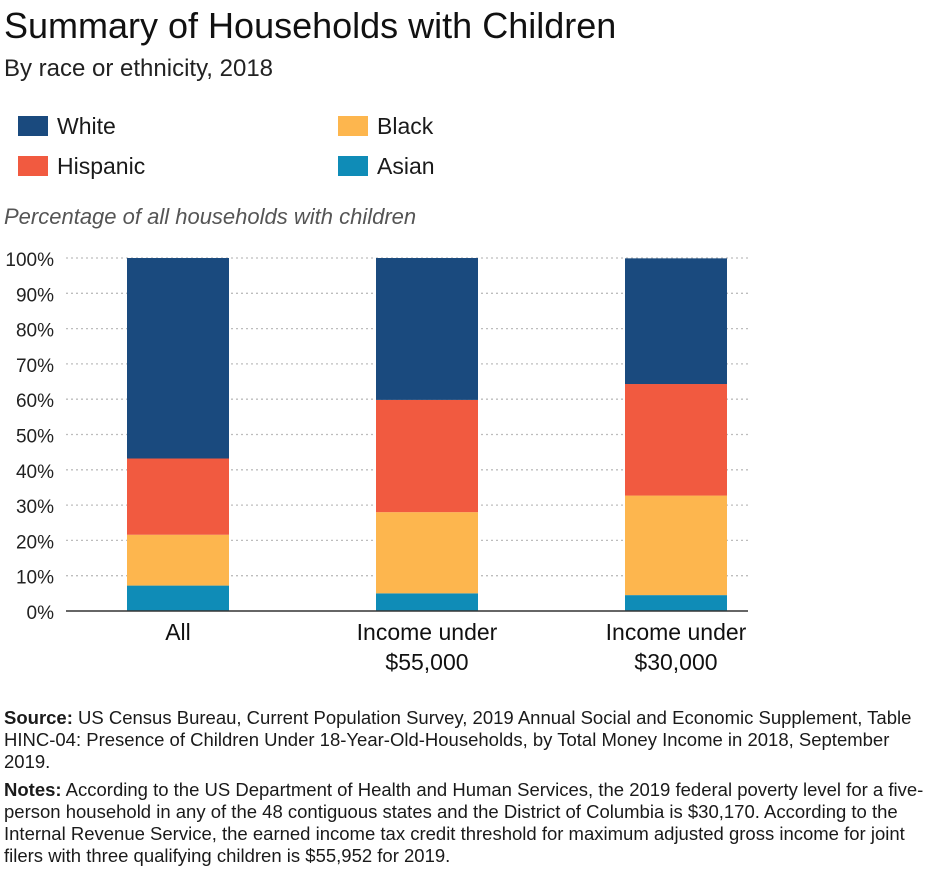  Describe the element at coordinates (35, 578) in the screenshot. I see `y-tick-label: 10%` at that location.